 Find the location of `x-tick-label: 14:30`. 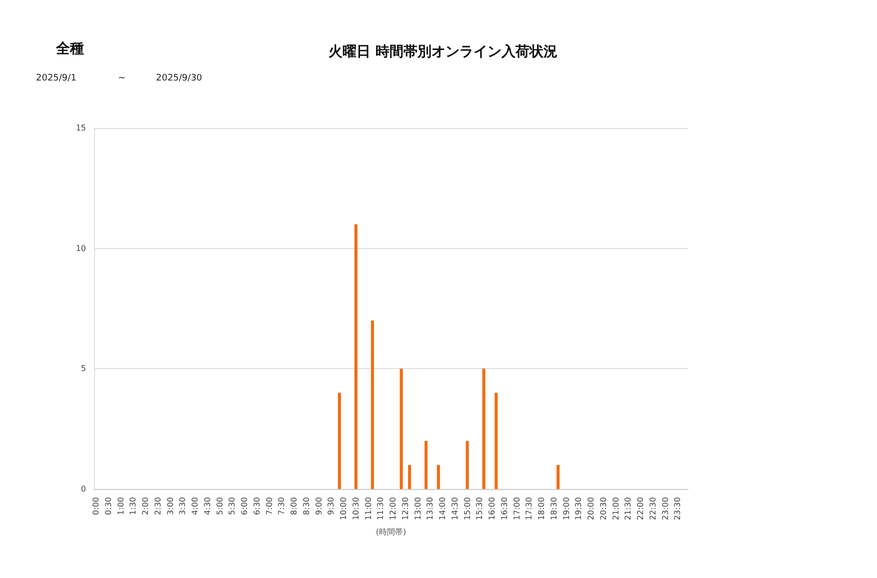

x-tick-label: 14:30 is located at coordinates (455, 508).